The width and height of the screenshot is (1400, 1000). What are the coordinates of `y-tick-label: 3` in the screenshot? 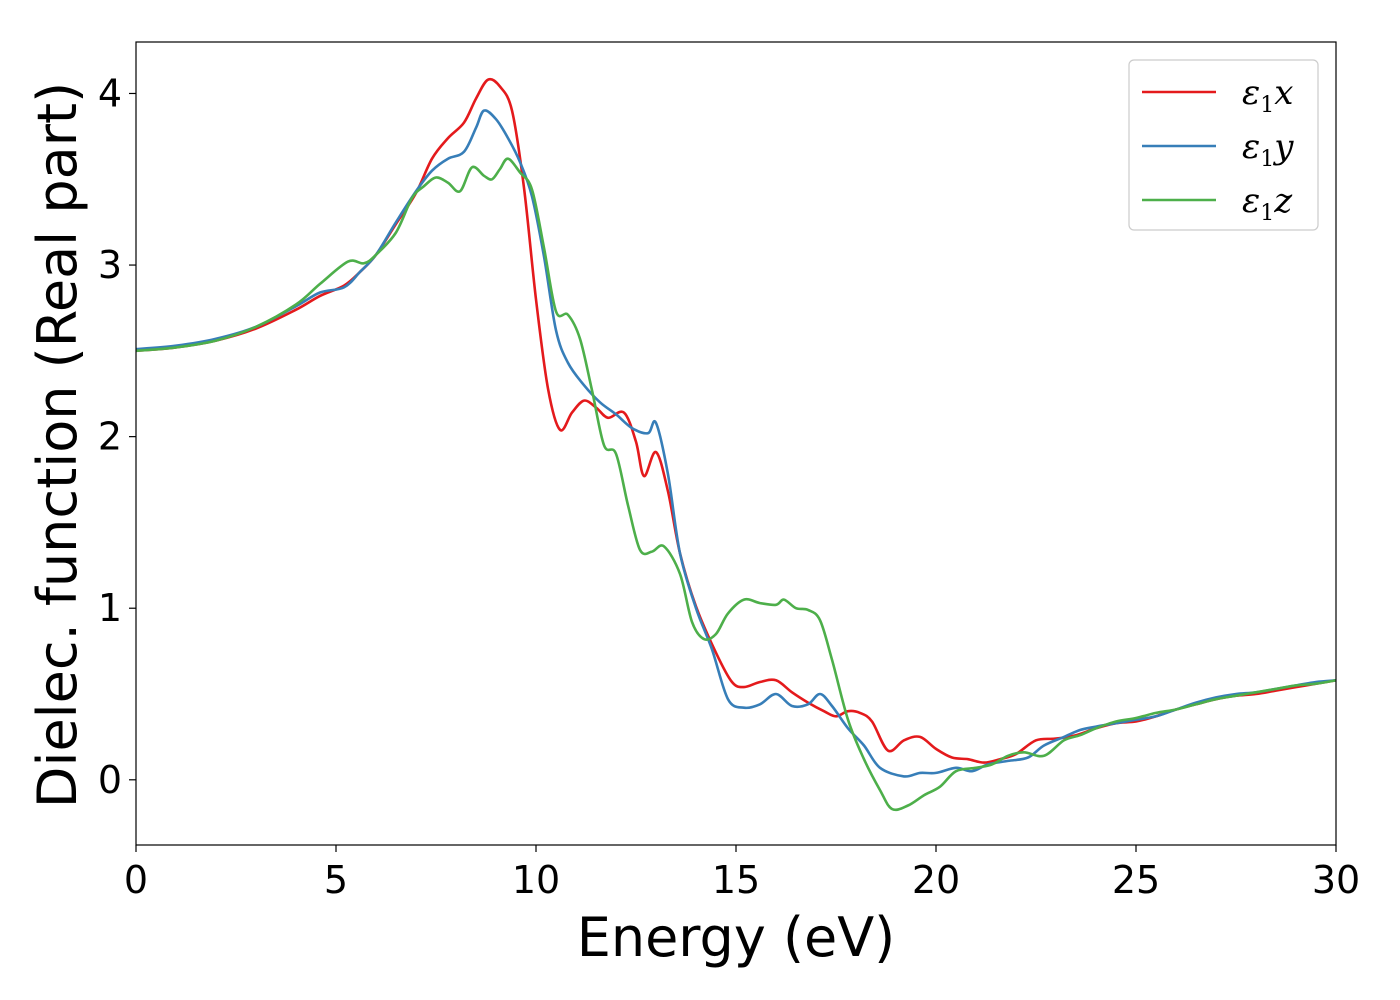 It's located at (110, 265).